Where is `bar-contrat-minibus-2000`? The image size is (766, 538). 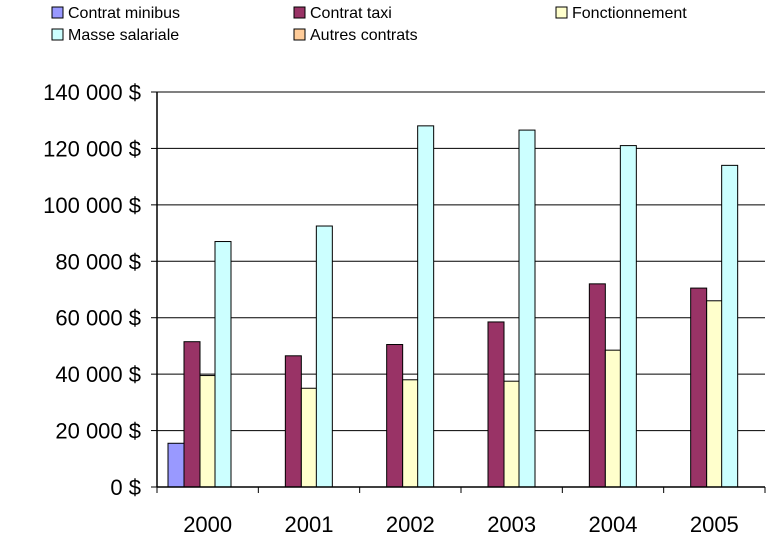
bar-contrat-minibus-2000 is located at coordinates (176, 465).